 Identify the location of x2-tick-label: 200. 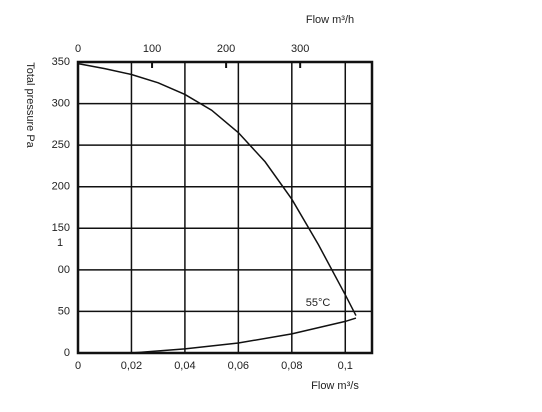
(226, 49).